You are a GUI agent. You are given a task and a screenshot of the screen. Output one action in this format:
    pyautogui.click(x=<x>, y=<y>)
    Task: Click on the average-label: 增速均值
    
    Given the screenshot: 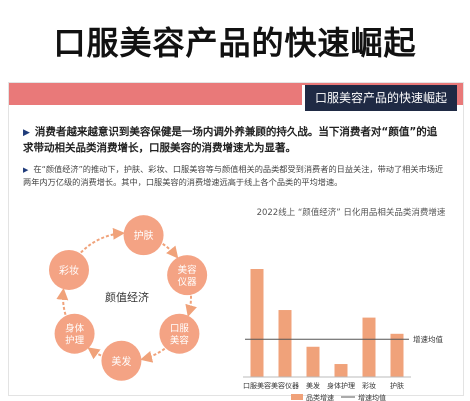 What is the action you would take?
    pyautogui.click(x=428, y=339)
    